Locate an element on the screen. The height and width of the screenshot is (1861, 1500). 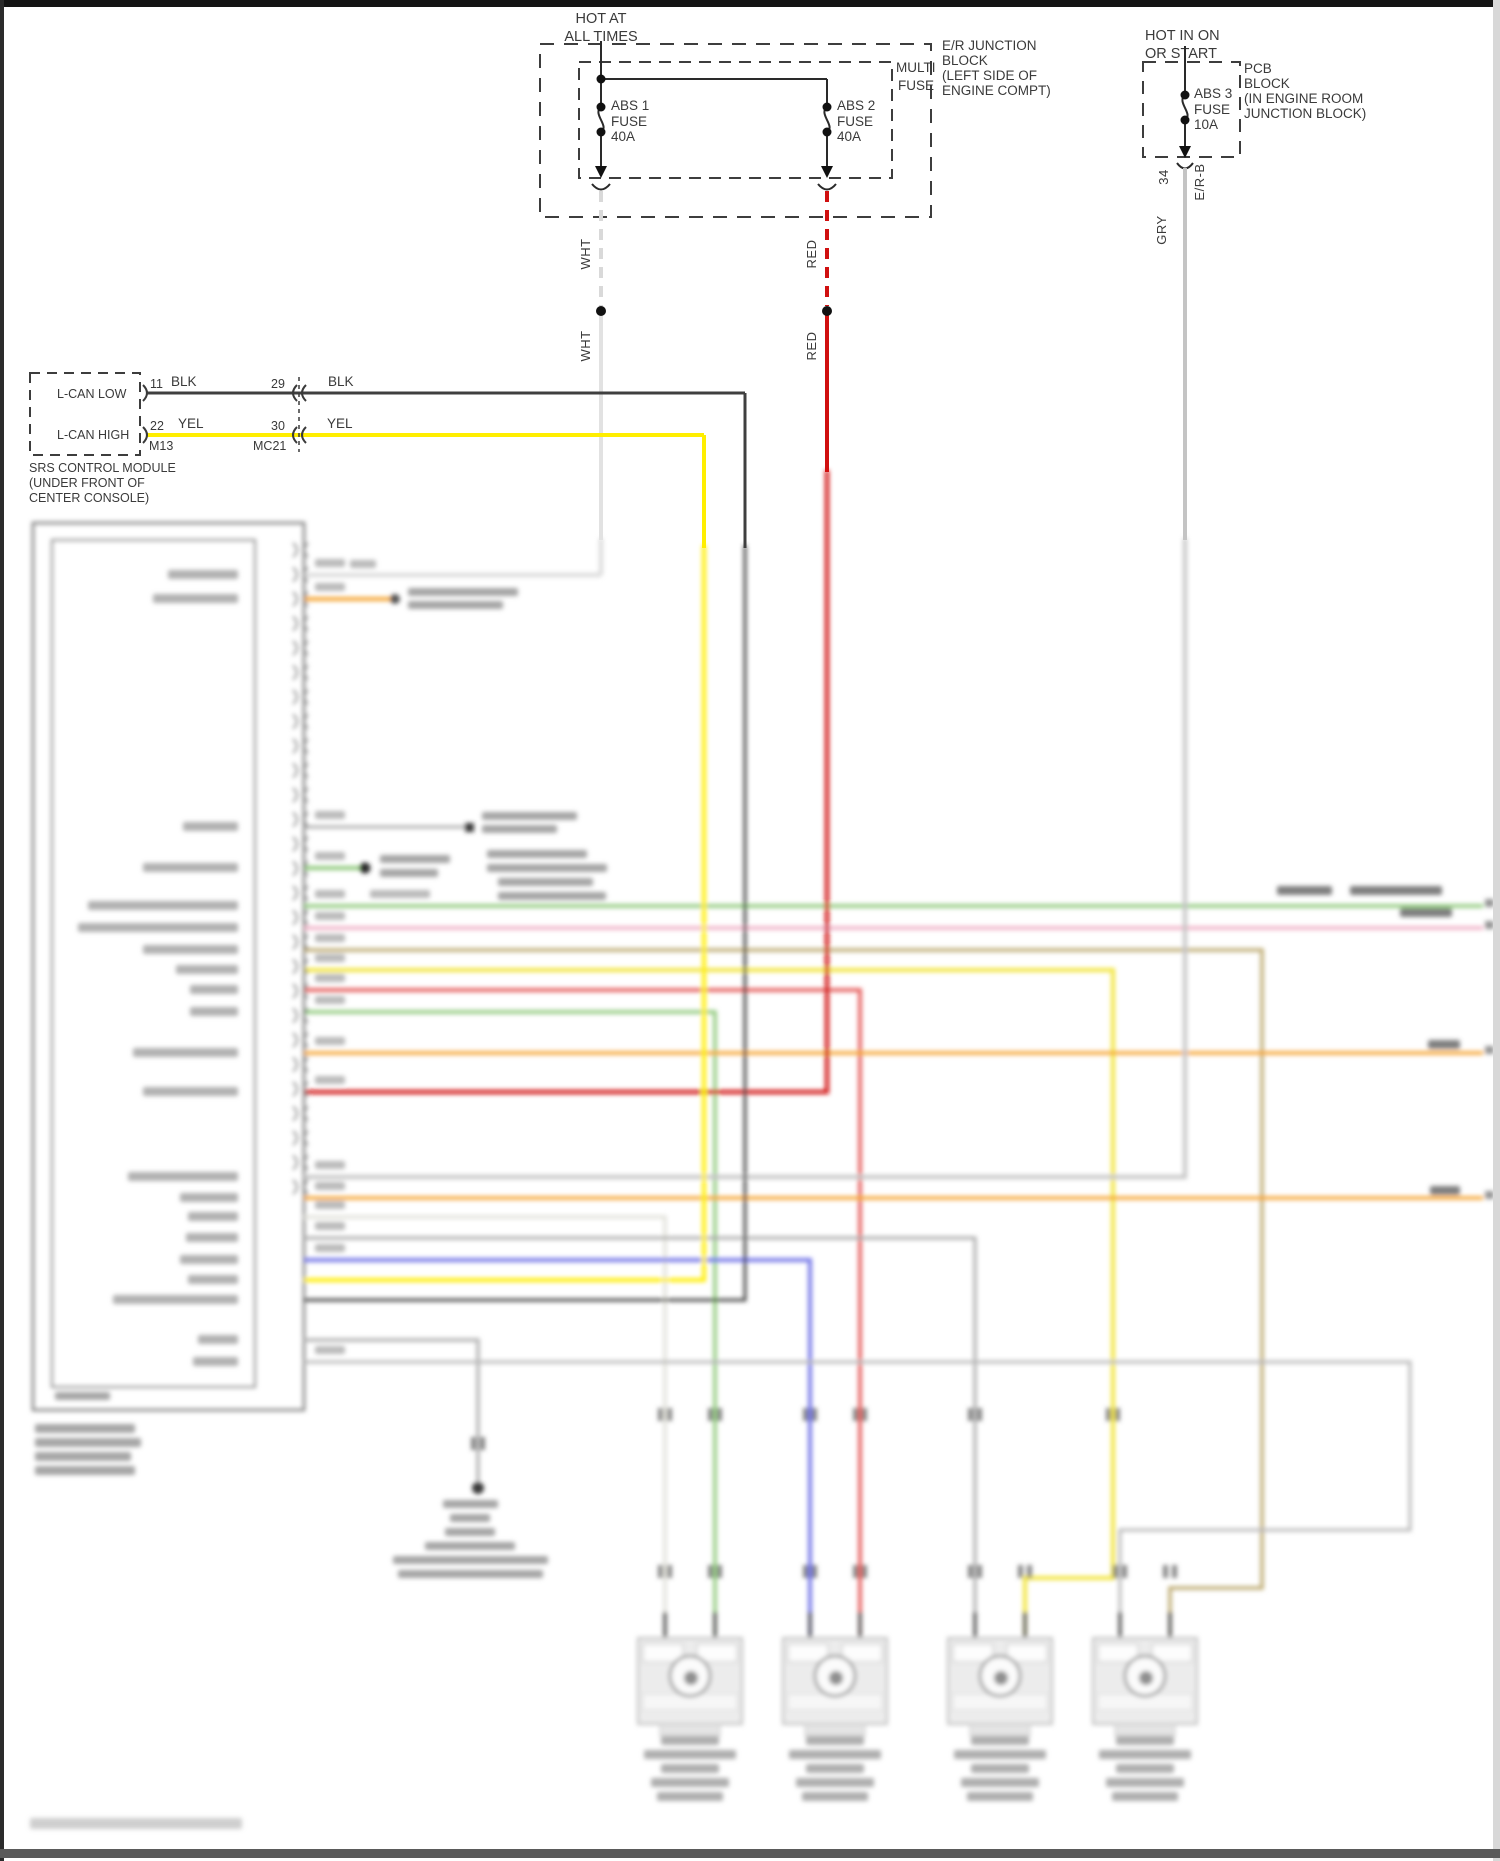
srs-pin-11: 11 is located at coordinates (156, 384).